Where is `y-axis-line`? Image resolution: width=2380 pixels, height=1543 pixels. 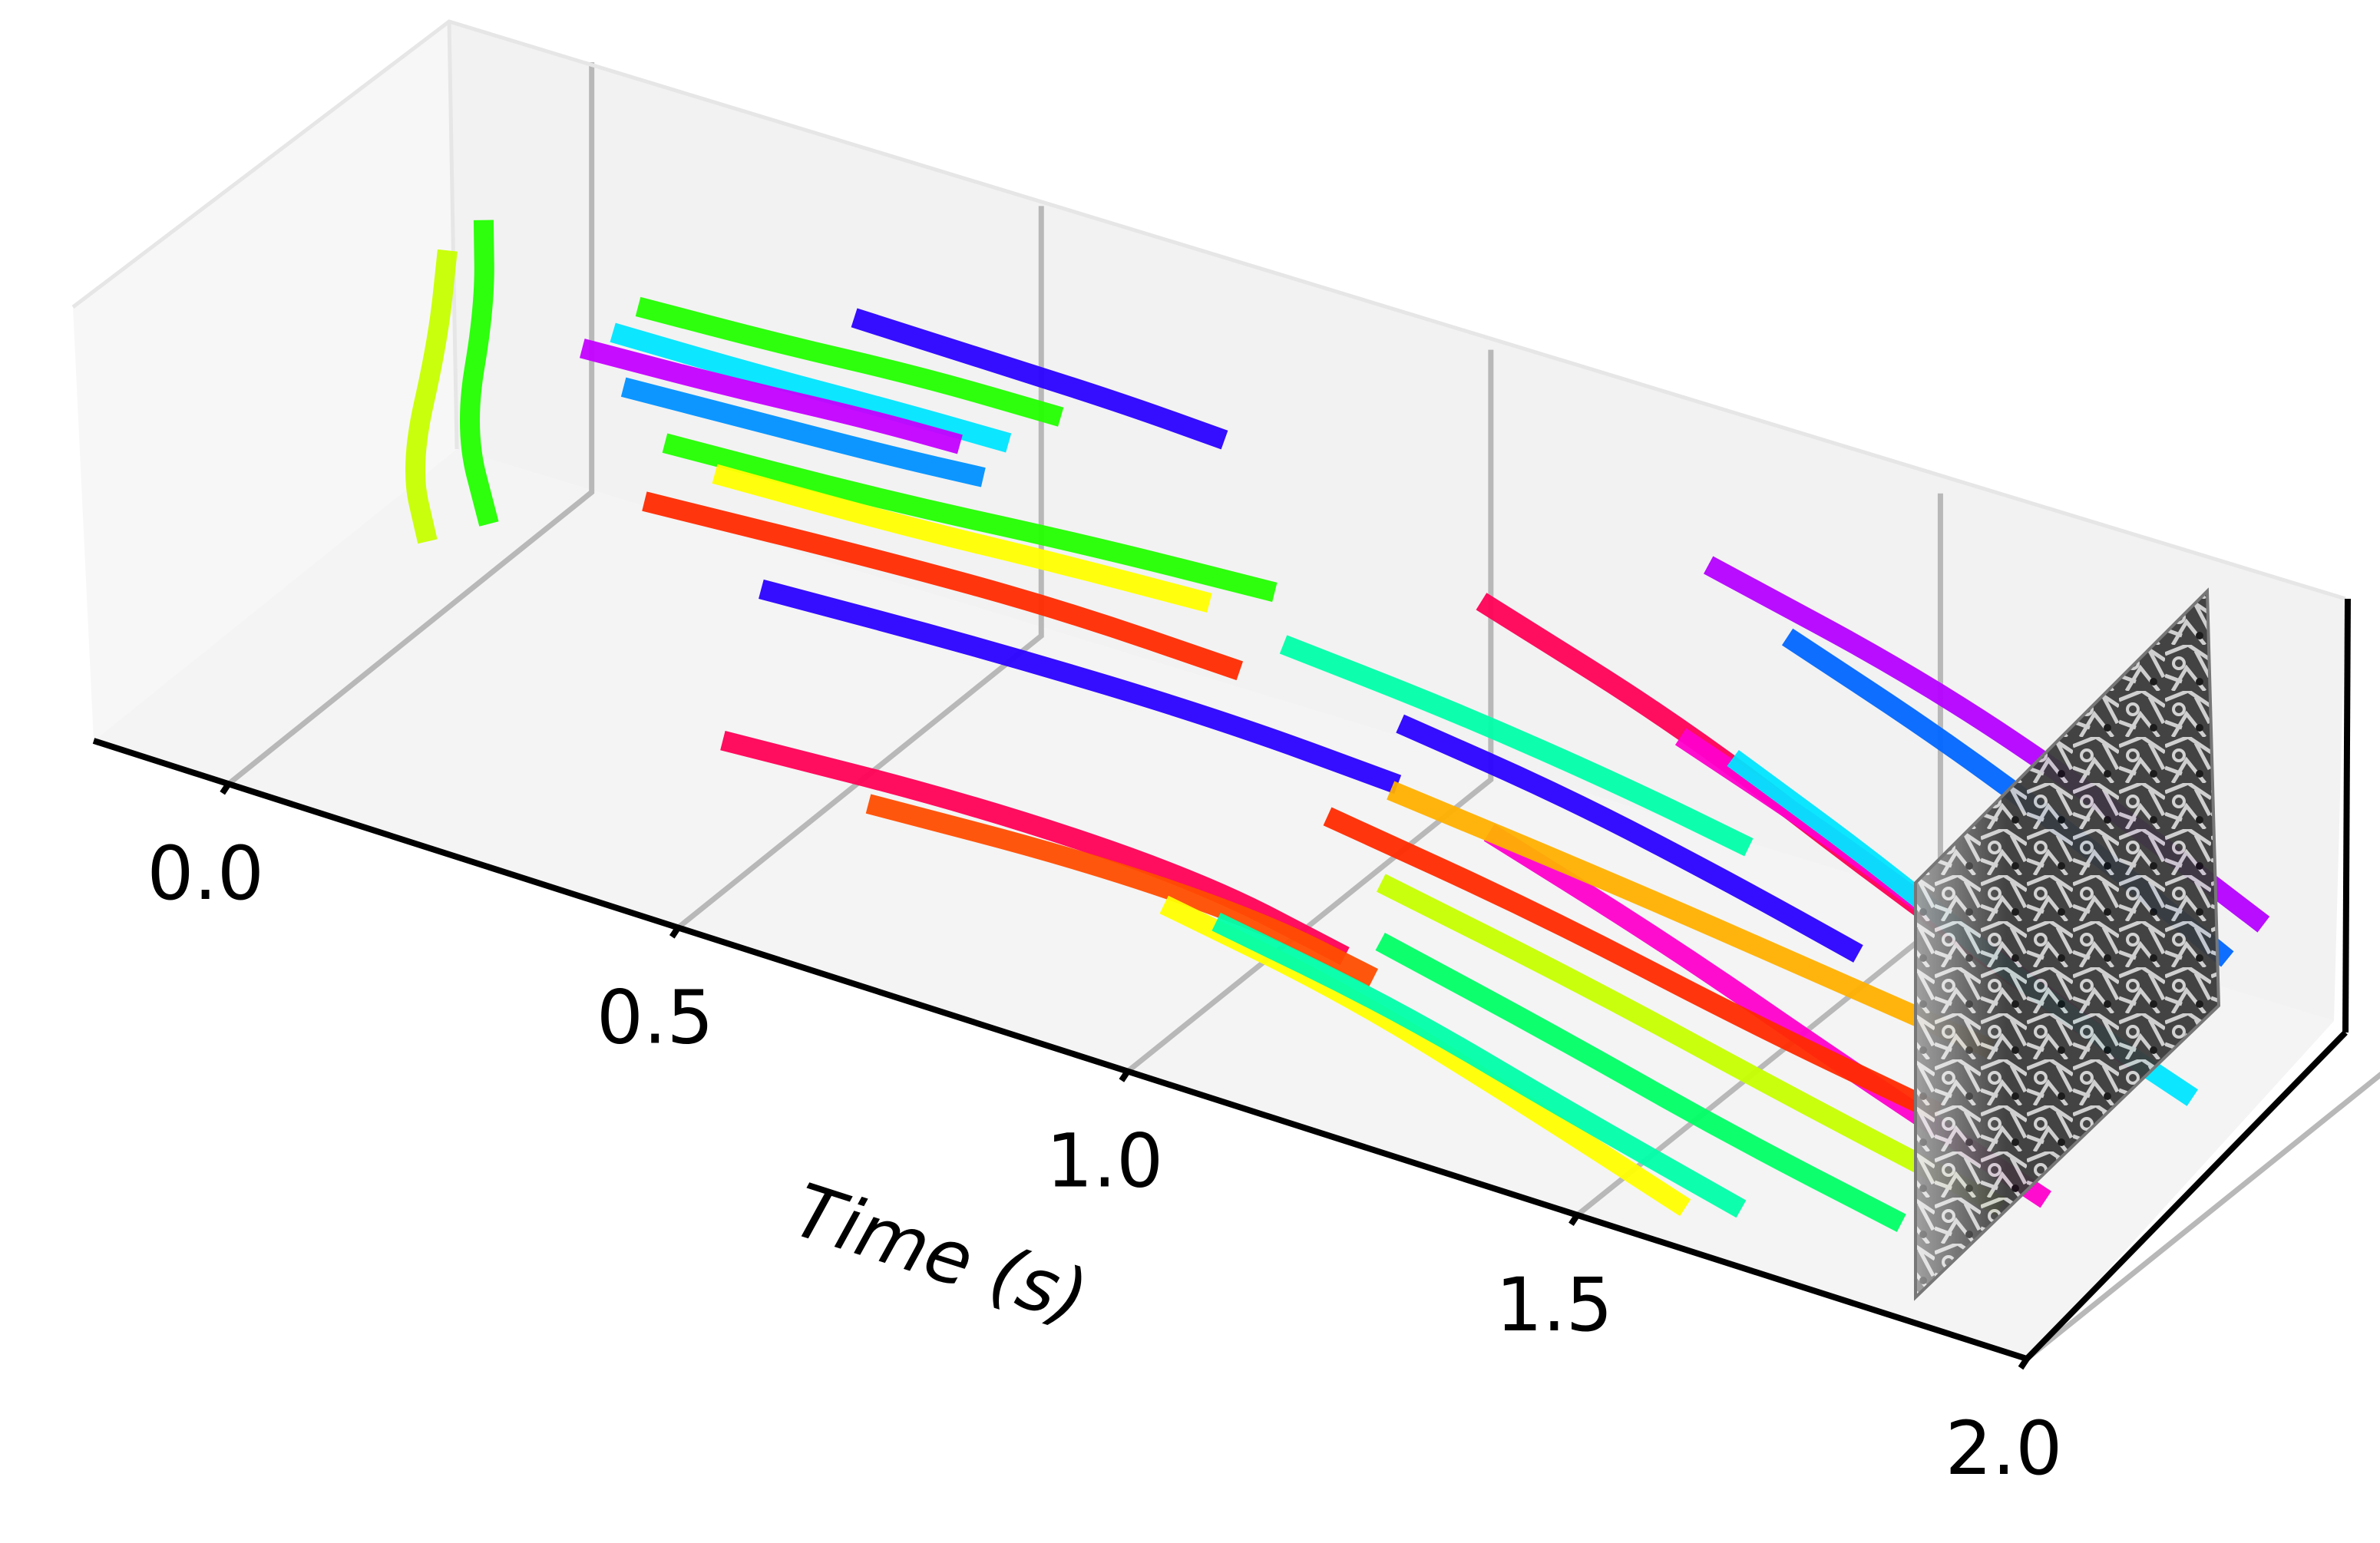
y-axis-line is located at coordinates (2186, 1195).